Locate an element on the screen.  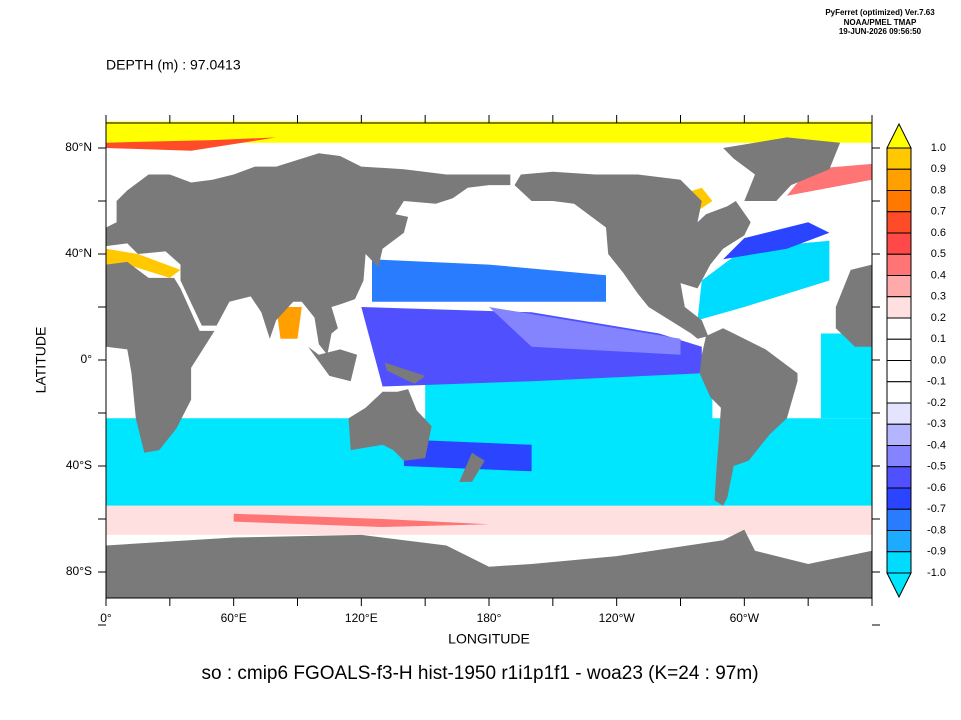
y-tick-label: 40°S is located at coordinates (79, 465).